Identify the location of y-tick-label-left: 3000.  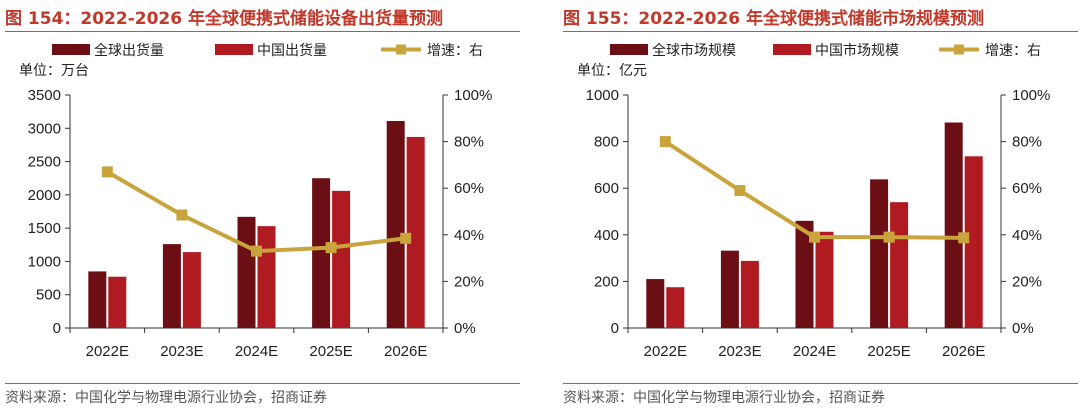
(44, 128).